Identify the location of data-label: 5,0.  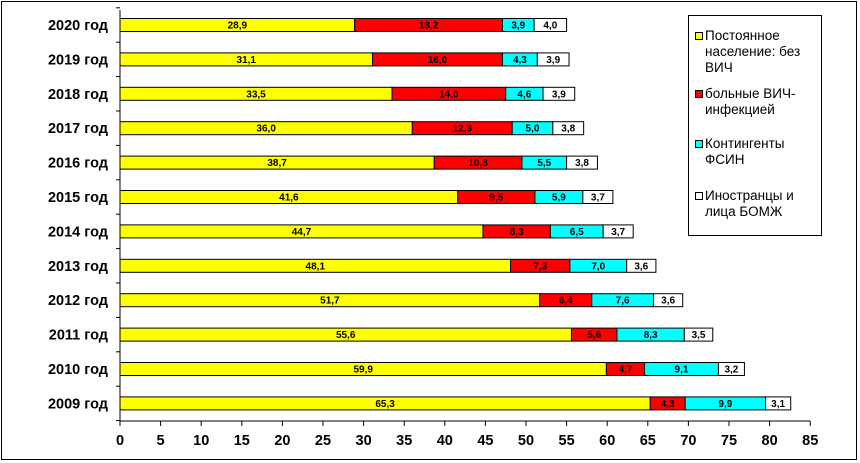
(533, 129).